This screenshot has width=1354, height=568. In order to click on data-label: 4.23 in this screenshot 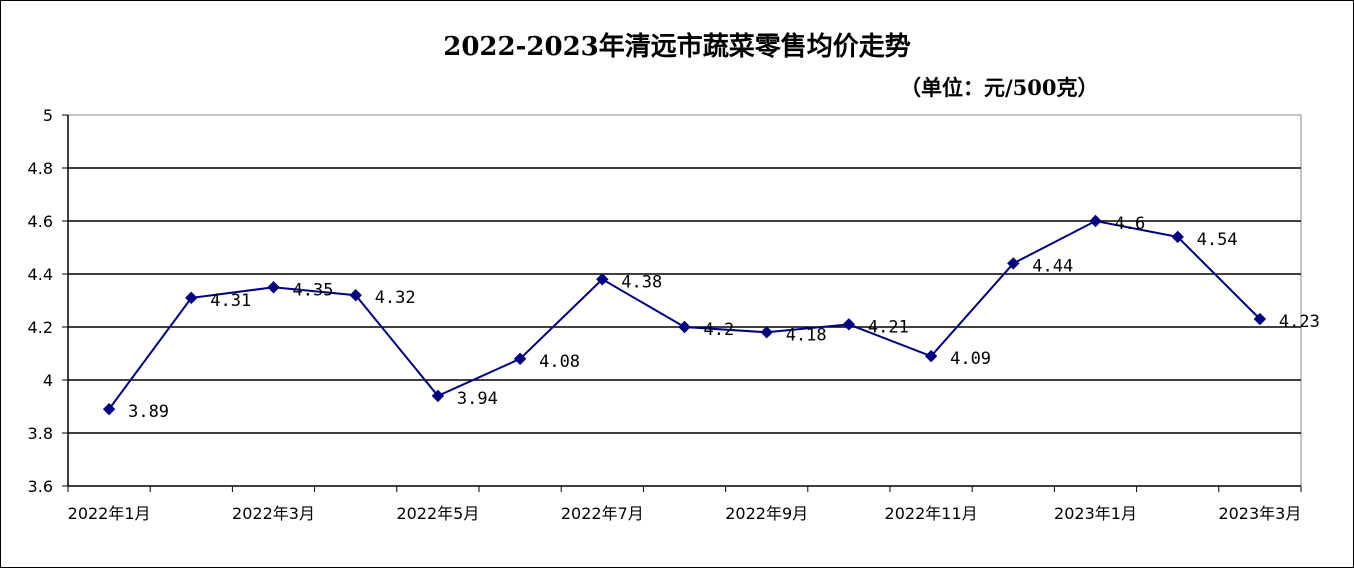, I will do `click(1299, 322)`.